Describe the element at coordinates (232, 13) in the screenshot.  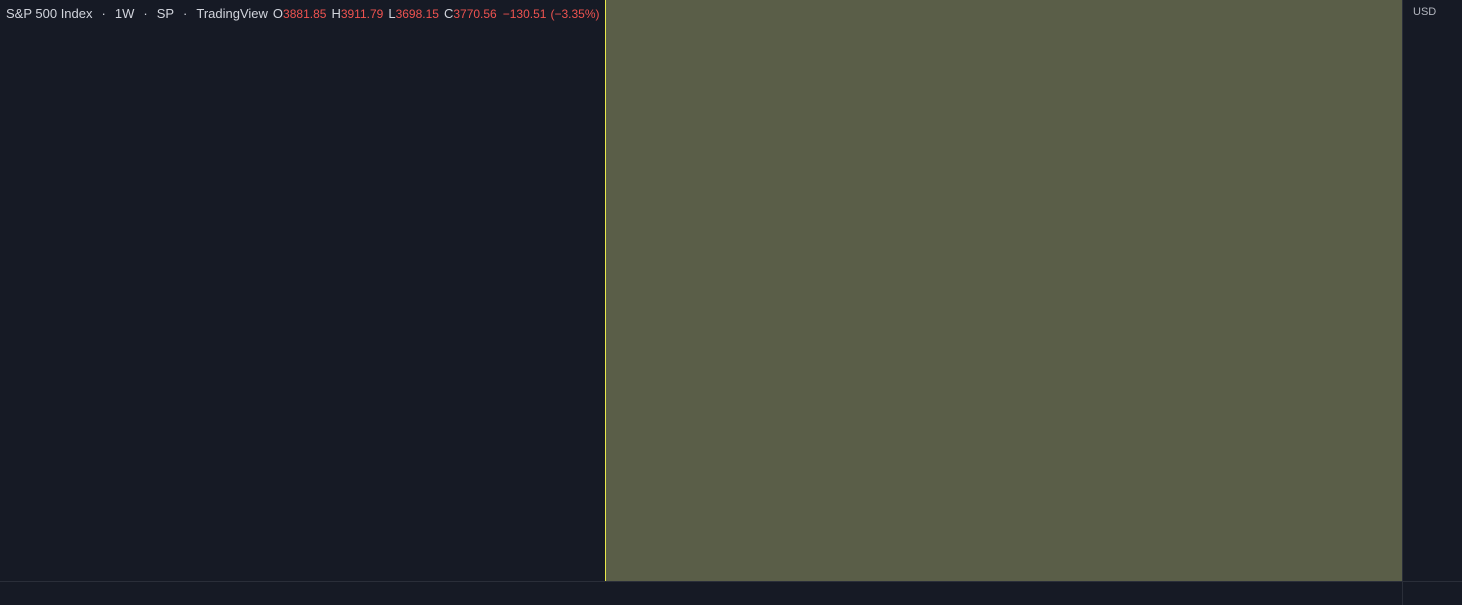
I see `source: TradingView` at that location.